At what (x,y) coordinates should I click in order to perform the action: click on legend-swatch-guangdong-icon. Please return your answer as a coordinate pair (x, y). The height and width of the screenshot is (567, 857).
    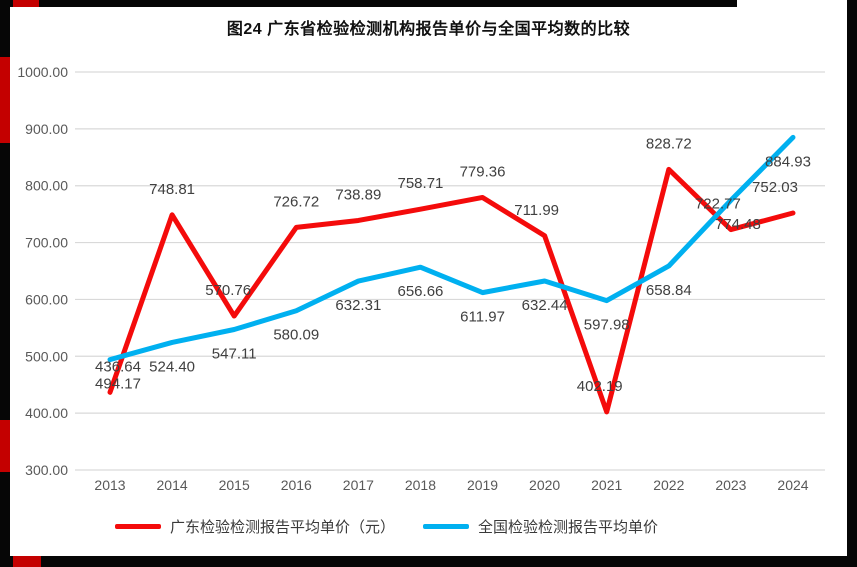
    Looking at the image, I should click on (137, 526).